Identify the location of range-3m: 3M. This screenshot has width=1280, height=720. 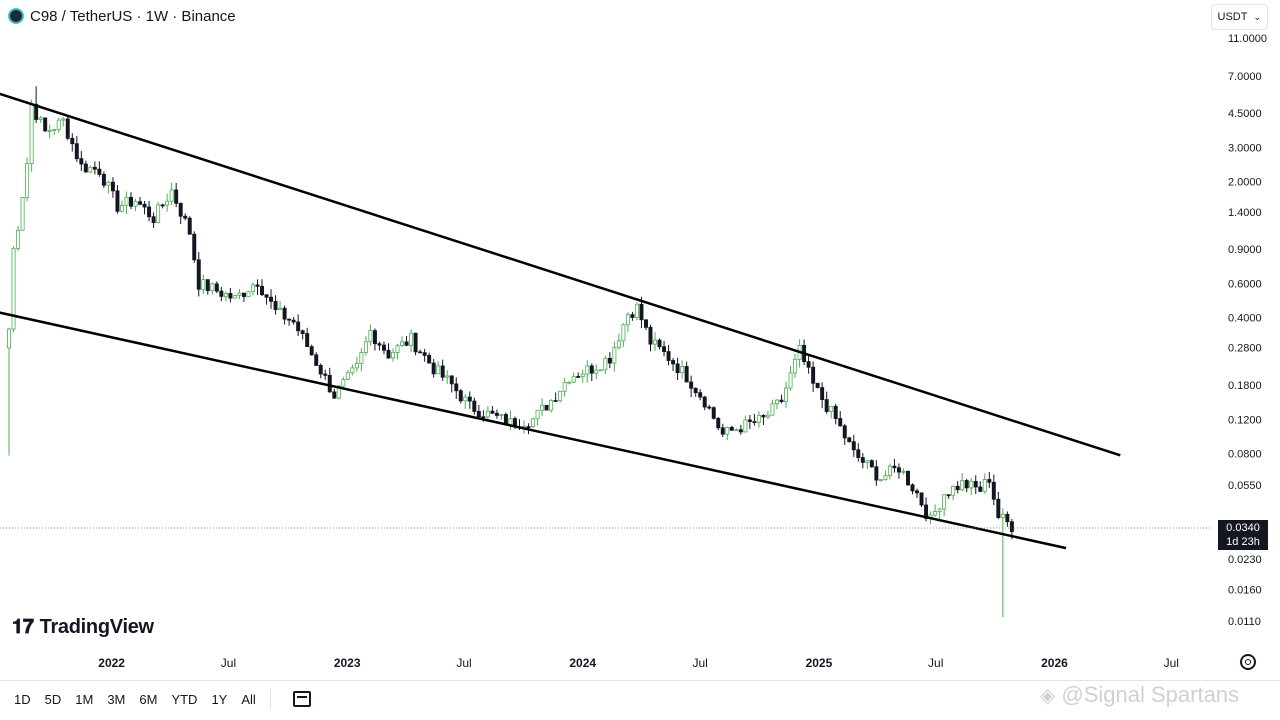
(116, 699).